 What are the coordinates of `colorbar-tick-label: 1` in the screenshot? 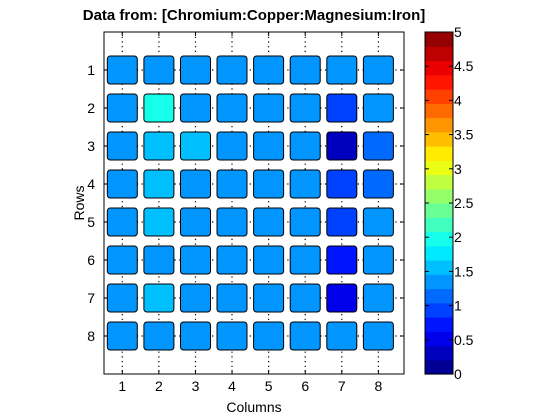 It's located at (458, 306).